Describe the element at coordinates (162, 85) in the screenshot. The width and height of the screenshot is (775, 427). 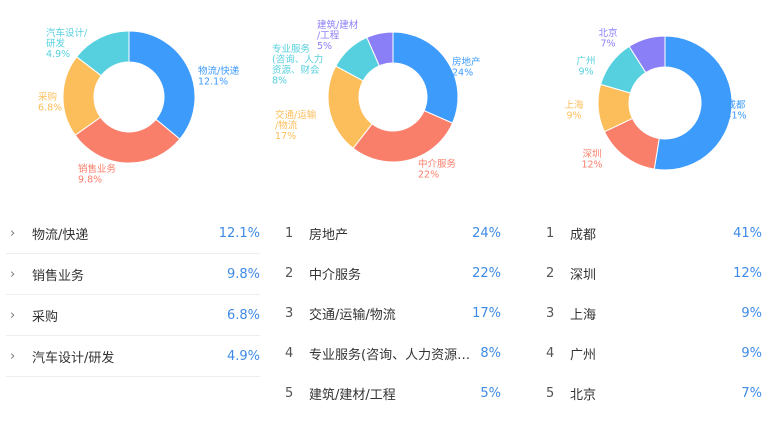
I see `slice-logistics` at that location.